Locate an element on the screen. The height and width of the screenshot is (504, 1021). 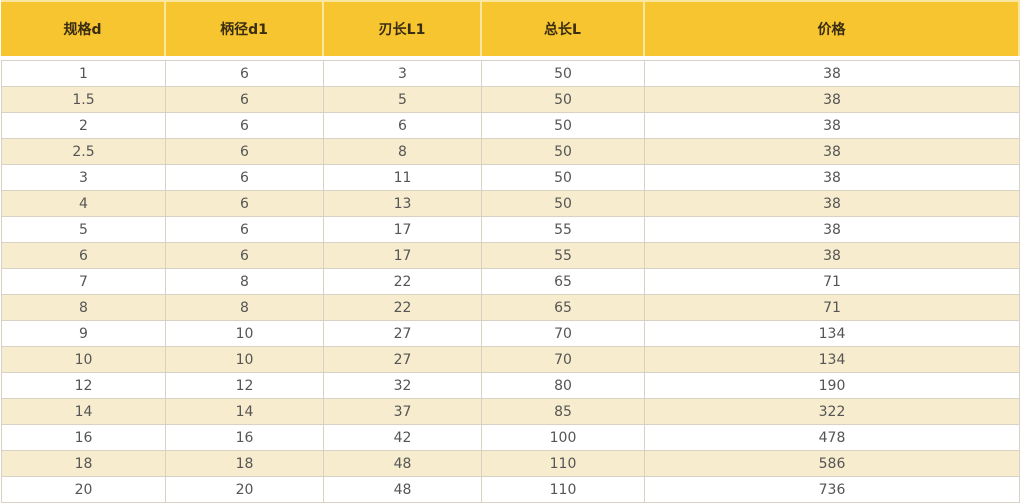
header-spec-d: 规格d is located at coordinates (83, 28).